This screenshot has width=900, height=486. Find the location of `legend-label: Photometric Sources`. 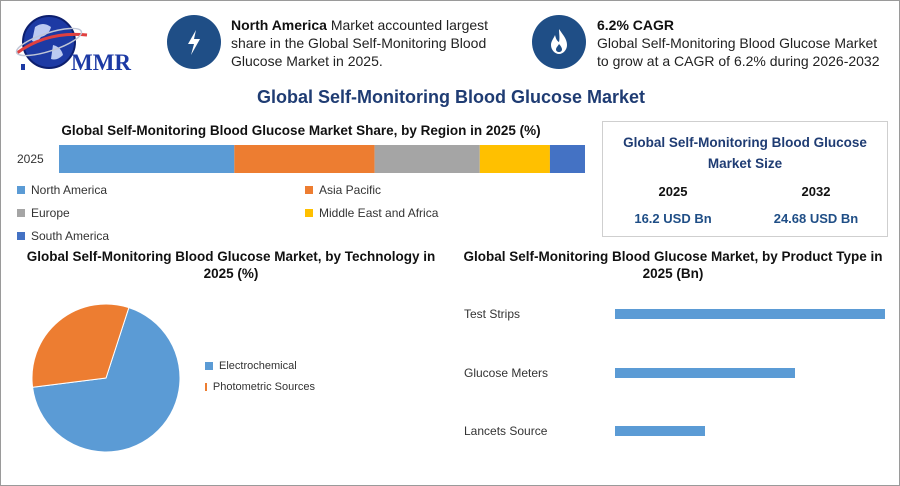

legend-label: Photometric Sources is located at coordinates (263, 387).